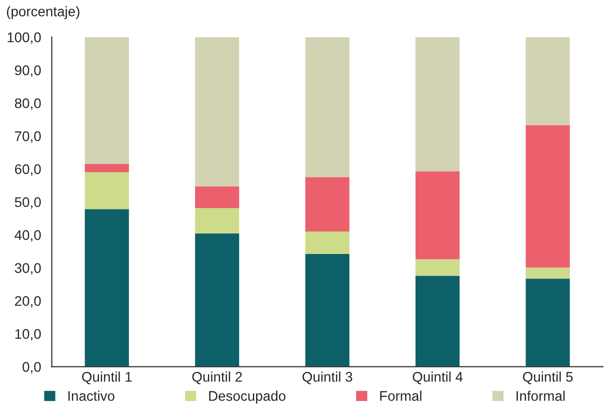  Describe the element at coordinates (27, 71) in the screenshot. I see `y-tick-label: 90,0` at that location.